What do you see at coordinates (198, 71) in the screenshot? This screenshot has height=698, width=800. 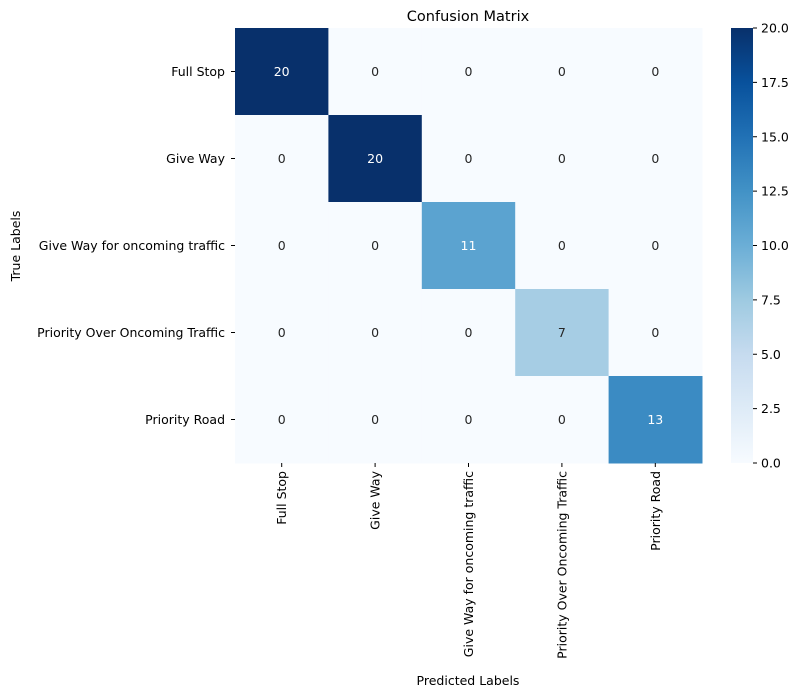 I see `y-tick-label: Full Stop` at bounding box center [198, 71].